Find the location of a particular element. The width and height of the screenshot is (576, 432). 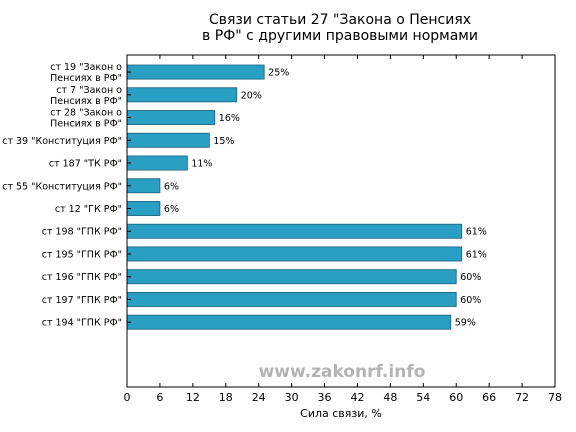

chart-title-line: Связи статьи 27 "Закона о Пенсиях is located at coordinates (340, 20).